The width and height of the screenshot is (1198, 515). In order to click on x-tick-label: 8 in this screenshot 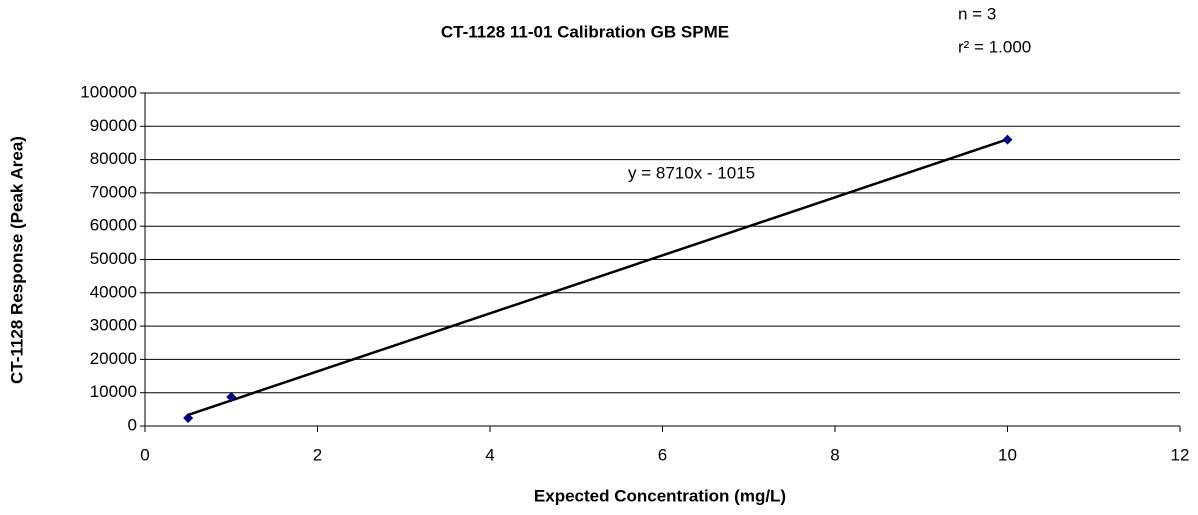, I will do `click(834, 454)`.